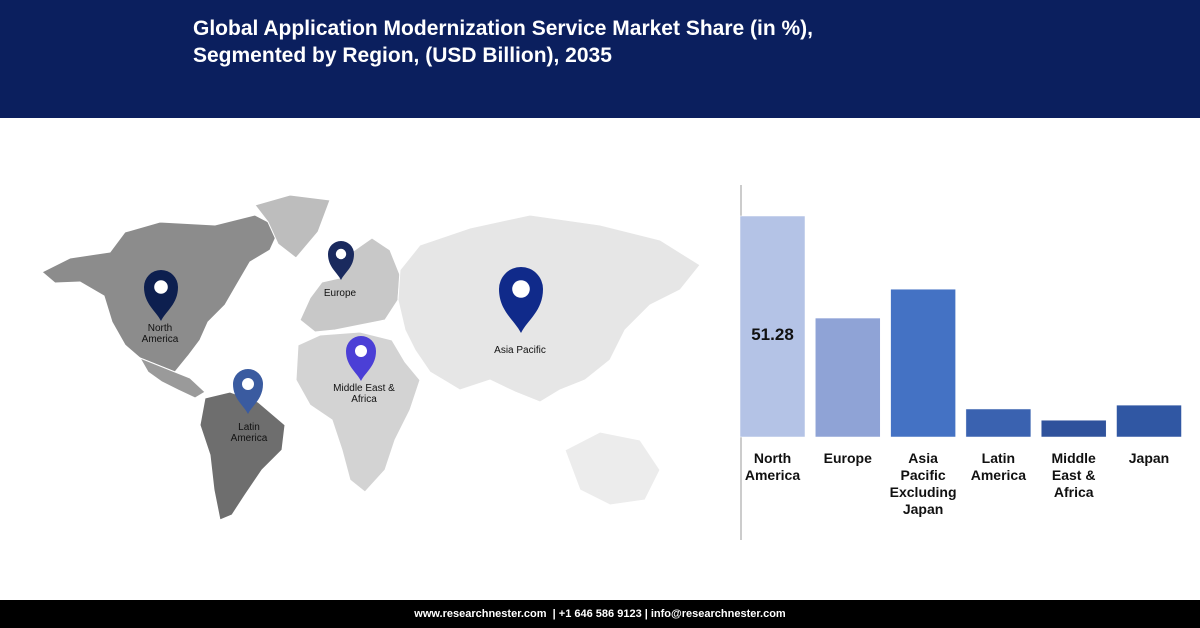 Image resolution: width=1200 pixels, height=628 pixels. I want to click on africa, so click(358, 412).